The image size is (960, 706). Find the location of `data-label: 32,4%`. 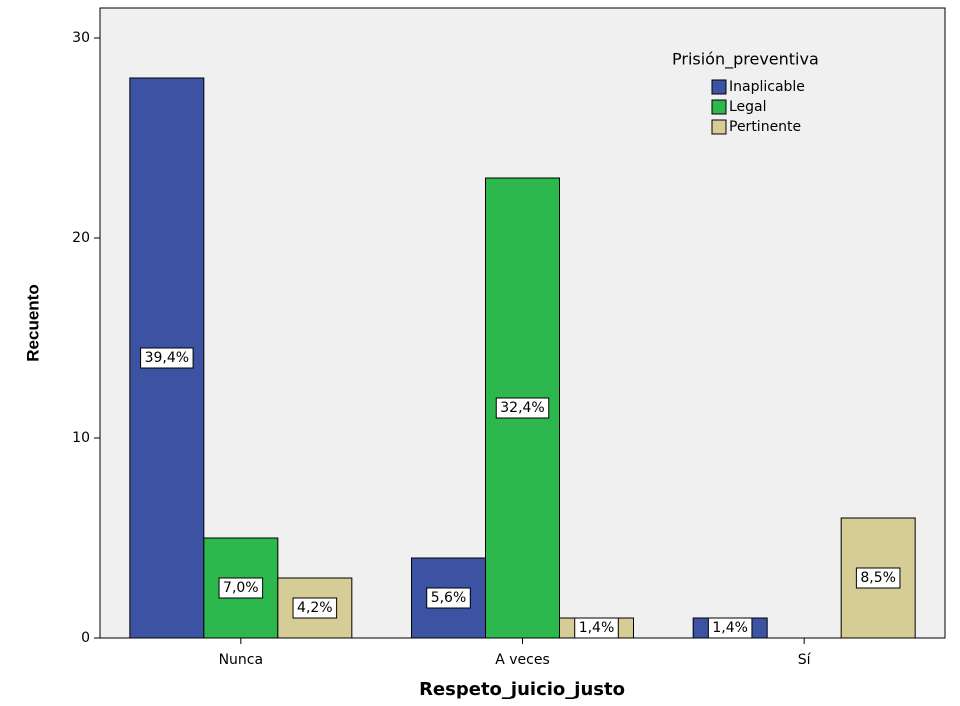

data-label: 32,4% is located at coordinates (522, 408).